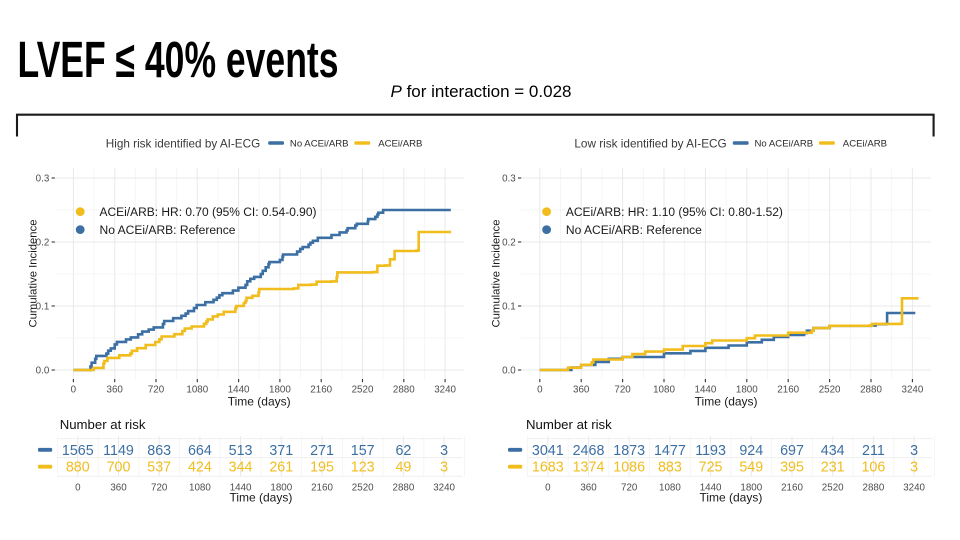 The width and height of the screenshot is (960, 540). I want to click on svg-text: No ACEi/ARB, so click(784, 143).